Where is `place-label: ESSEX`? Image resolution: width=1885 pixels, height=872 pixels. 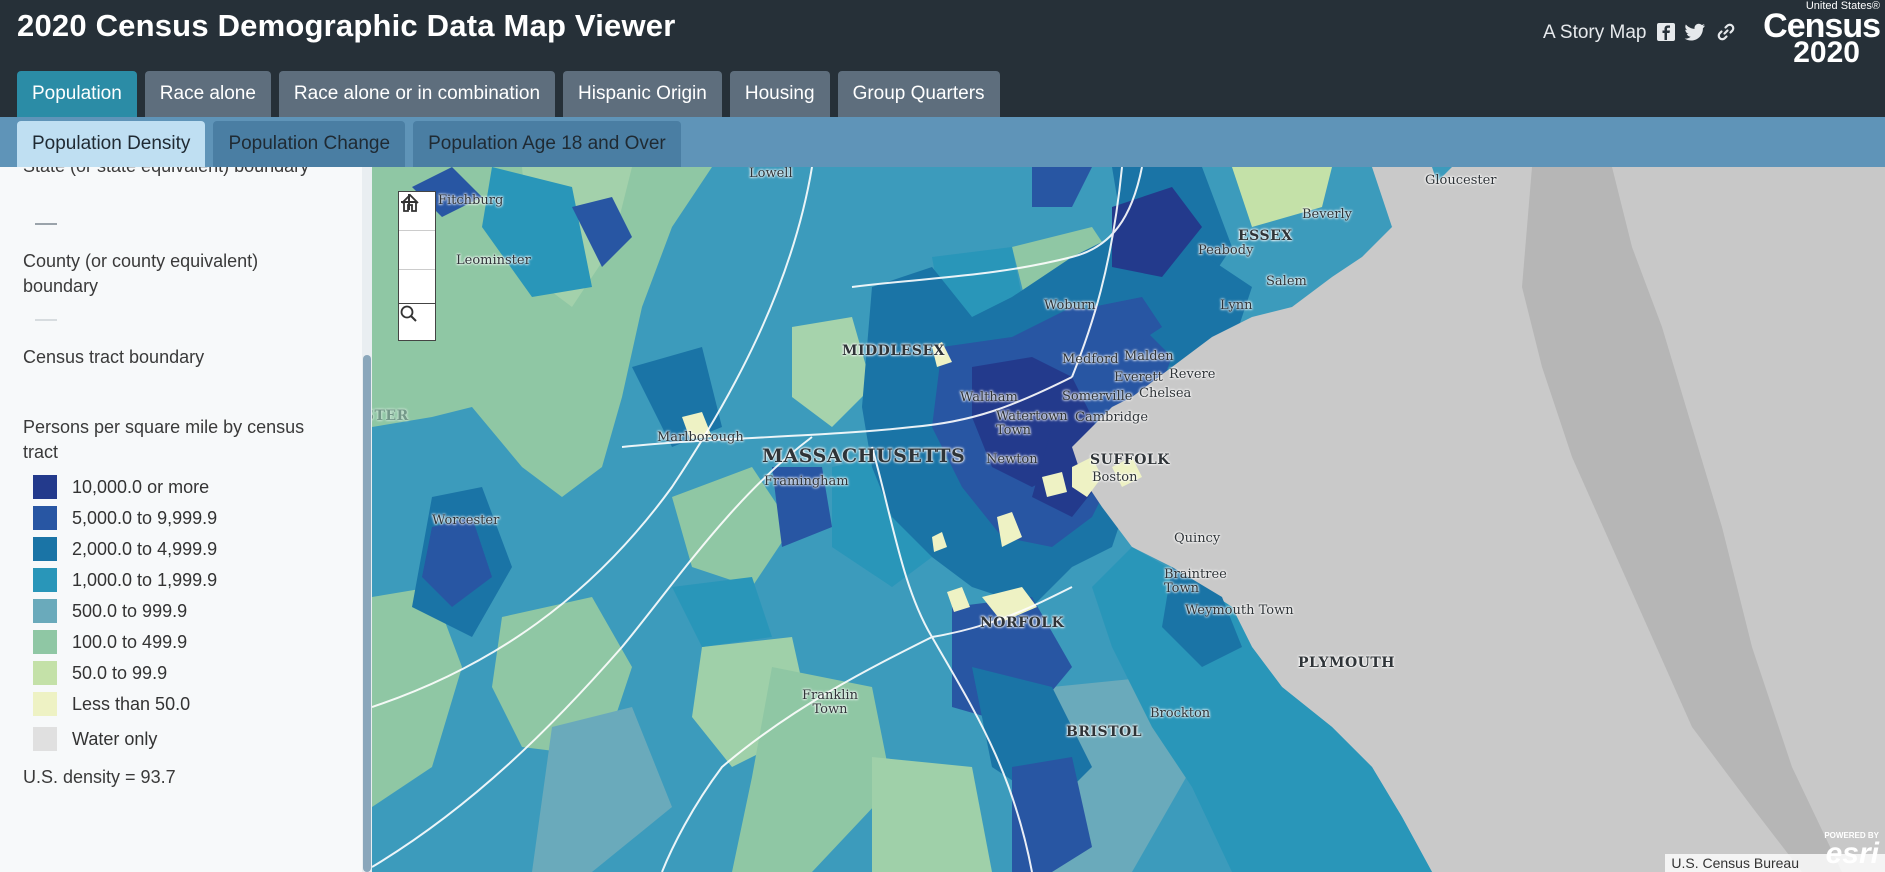 place-label: ESSEX is located at coordinates (1265, 236).